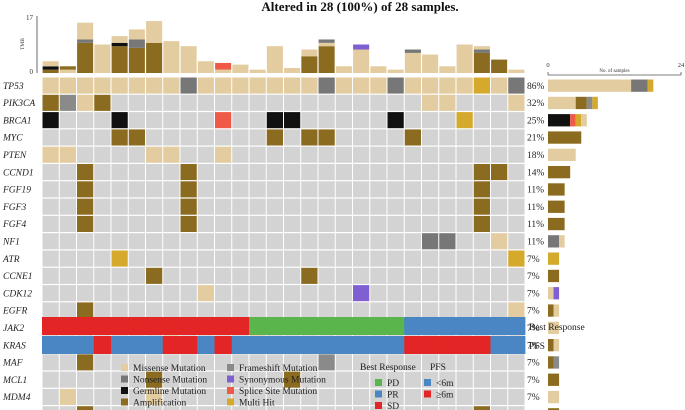  What do you see at coordinates (536, 139) in the screenshot?
I see `gene-percent: 21%` at bounding box center [536, 139].